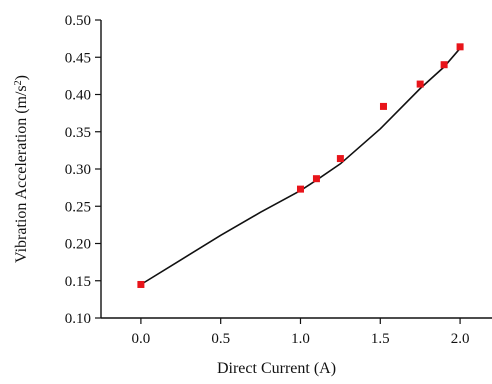  I want to click on y-tick-label: 0.30, so click(78, 170).